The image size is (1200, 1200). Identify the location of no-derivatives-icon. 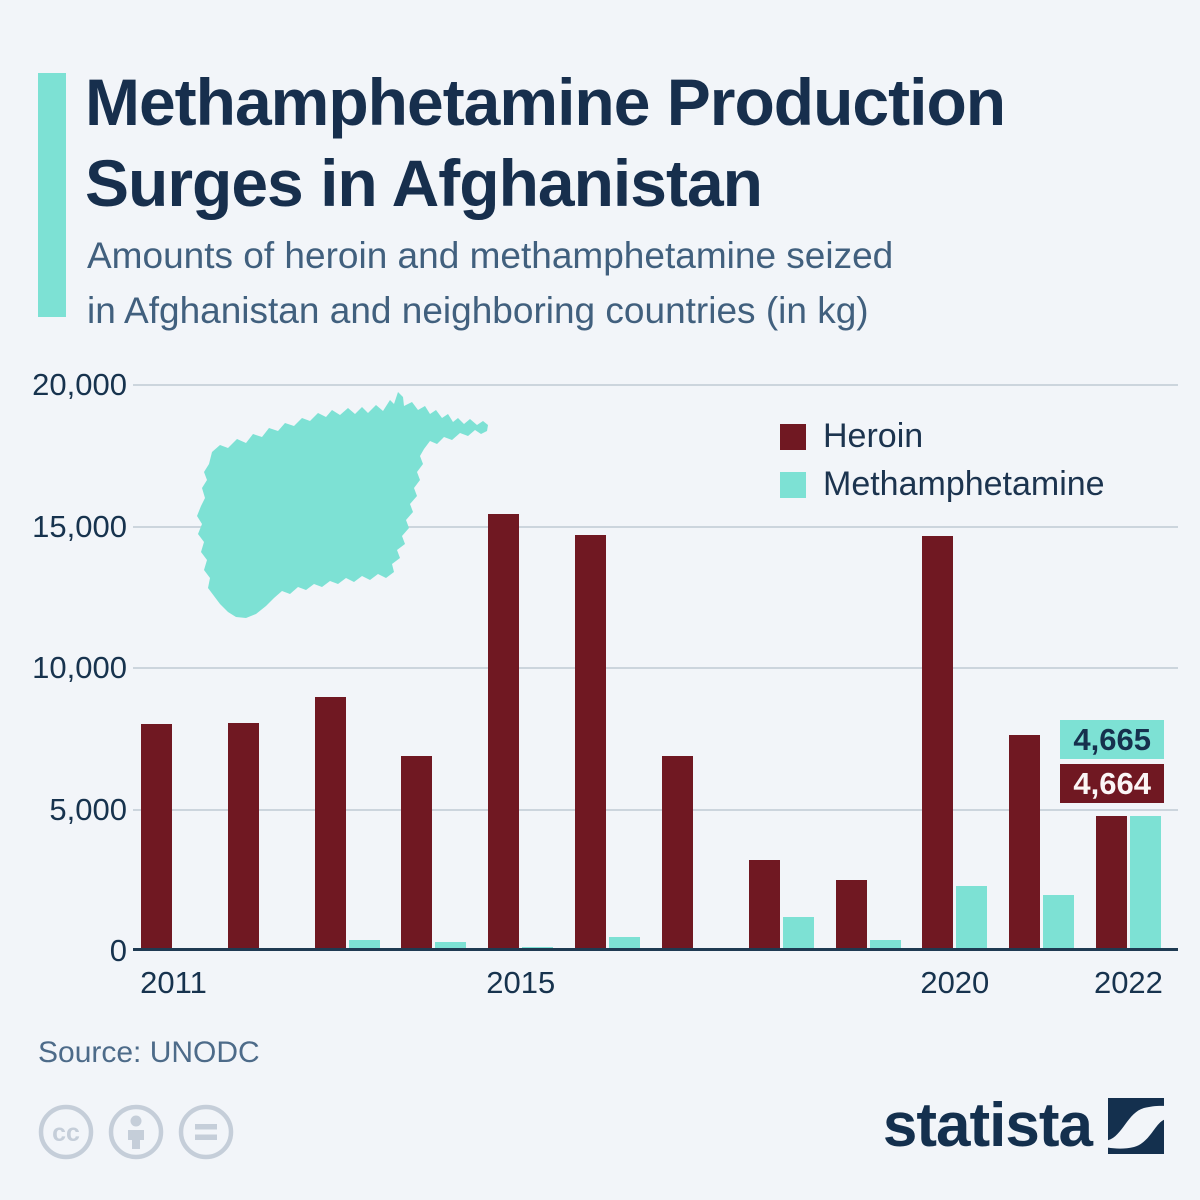
(206, 1132).